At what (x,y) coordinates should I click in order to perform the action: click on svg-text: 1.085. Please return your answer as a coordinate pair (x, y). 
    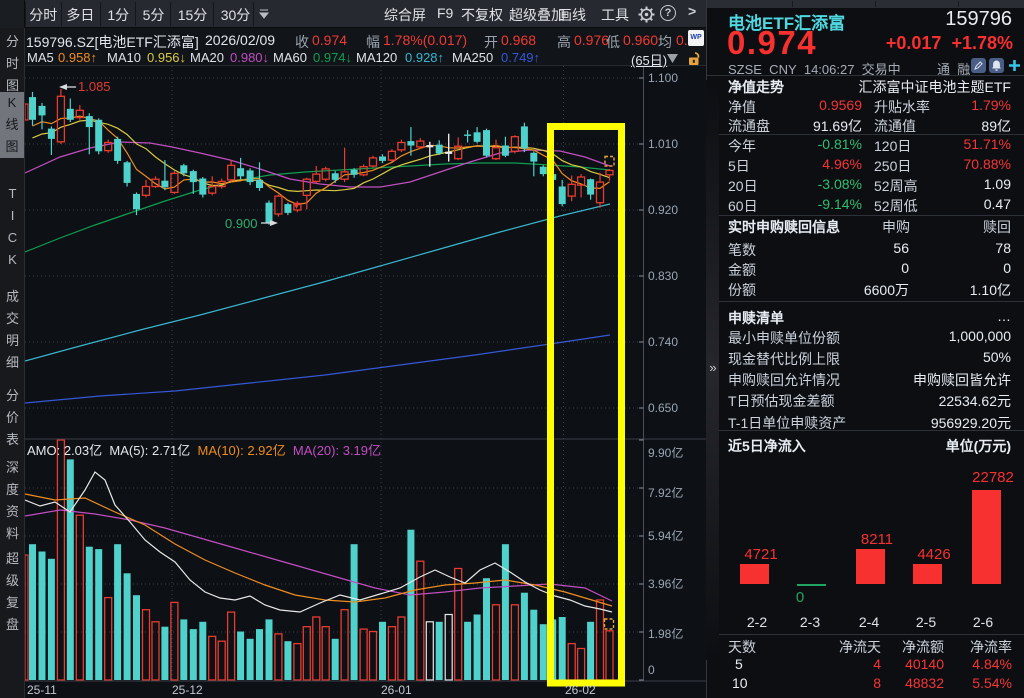
    Looking at the image, I should click on (94, 86).